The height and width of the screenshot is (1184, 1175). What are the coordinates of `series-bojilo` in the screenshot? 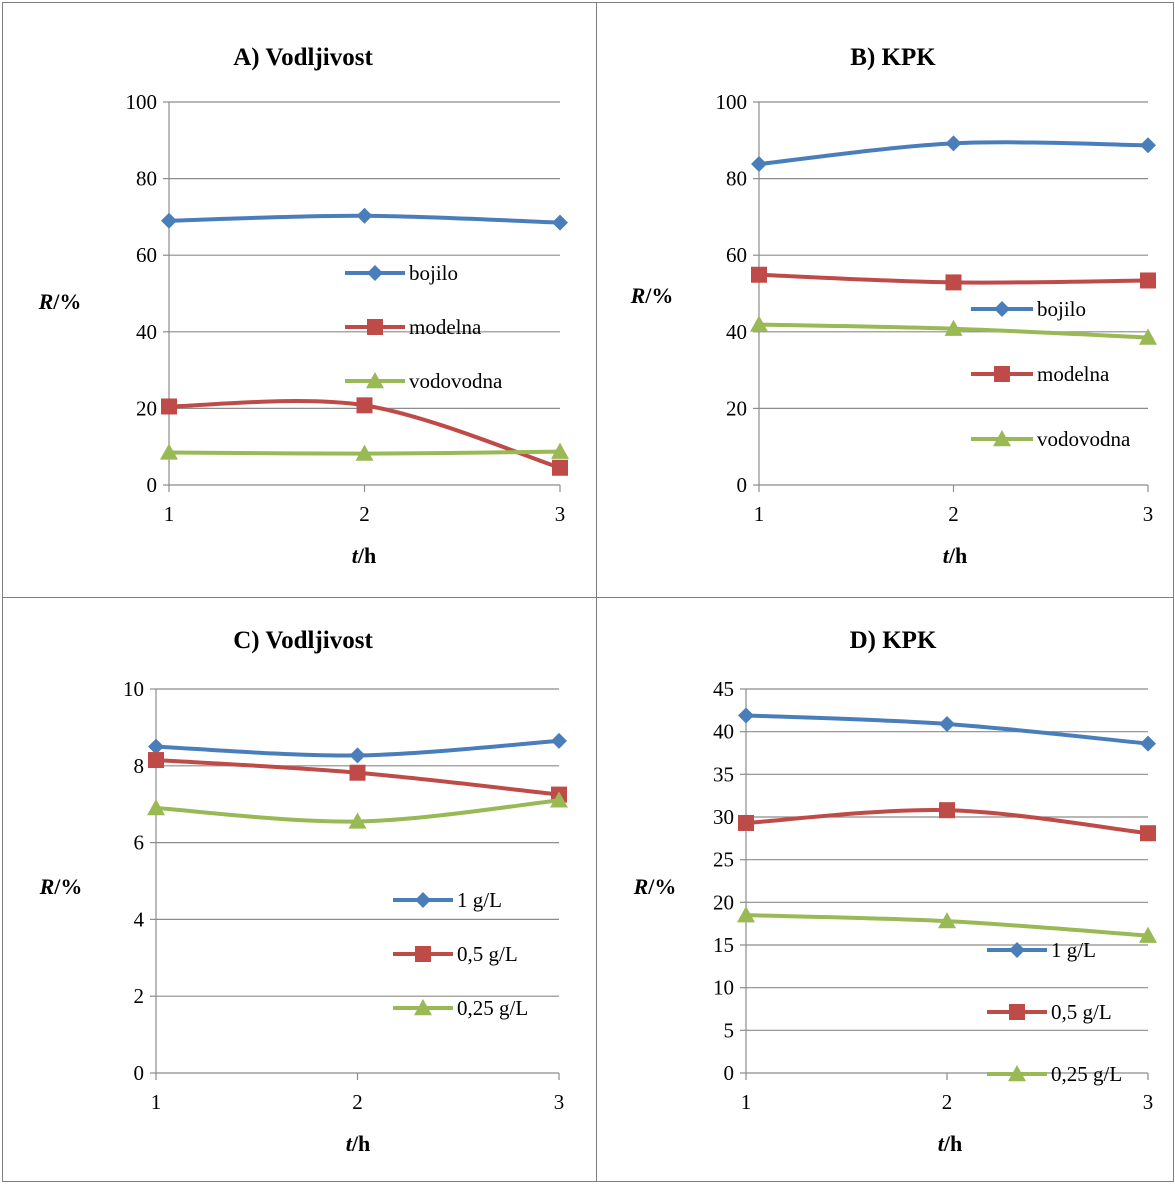 It's located at (364, 219).